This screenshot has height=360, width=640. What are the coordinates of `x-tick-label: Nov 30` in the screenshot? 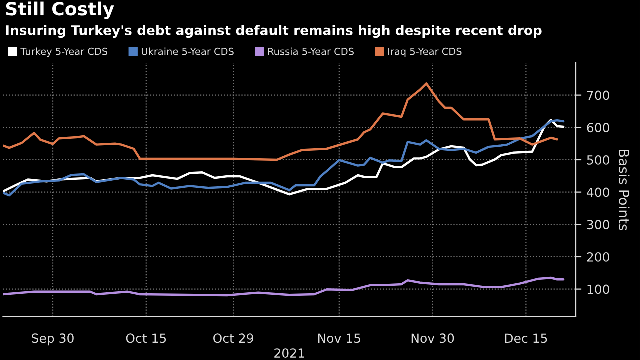 It's located at (433, 339).